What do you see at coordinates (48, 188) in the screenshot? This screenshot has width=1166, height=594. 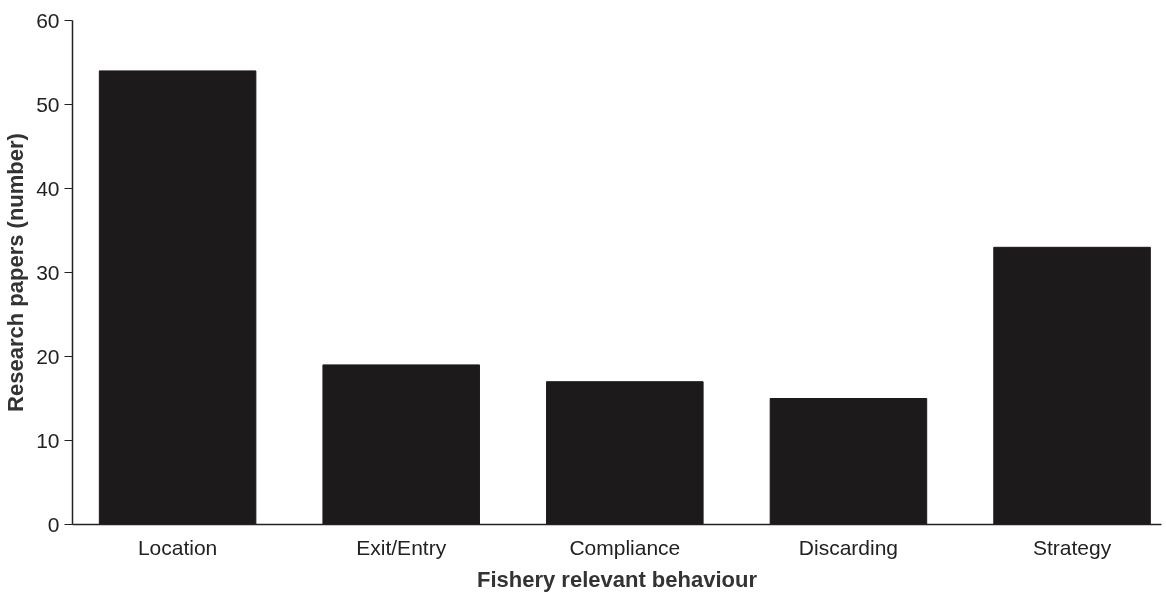 I see `y-tick-label: 40` at bounding box center [48, 188].